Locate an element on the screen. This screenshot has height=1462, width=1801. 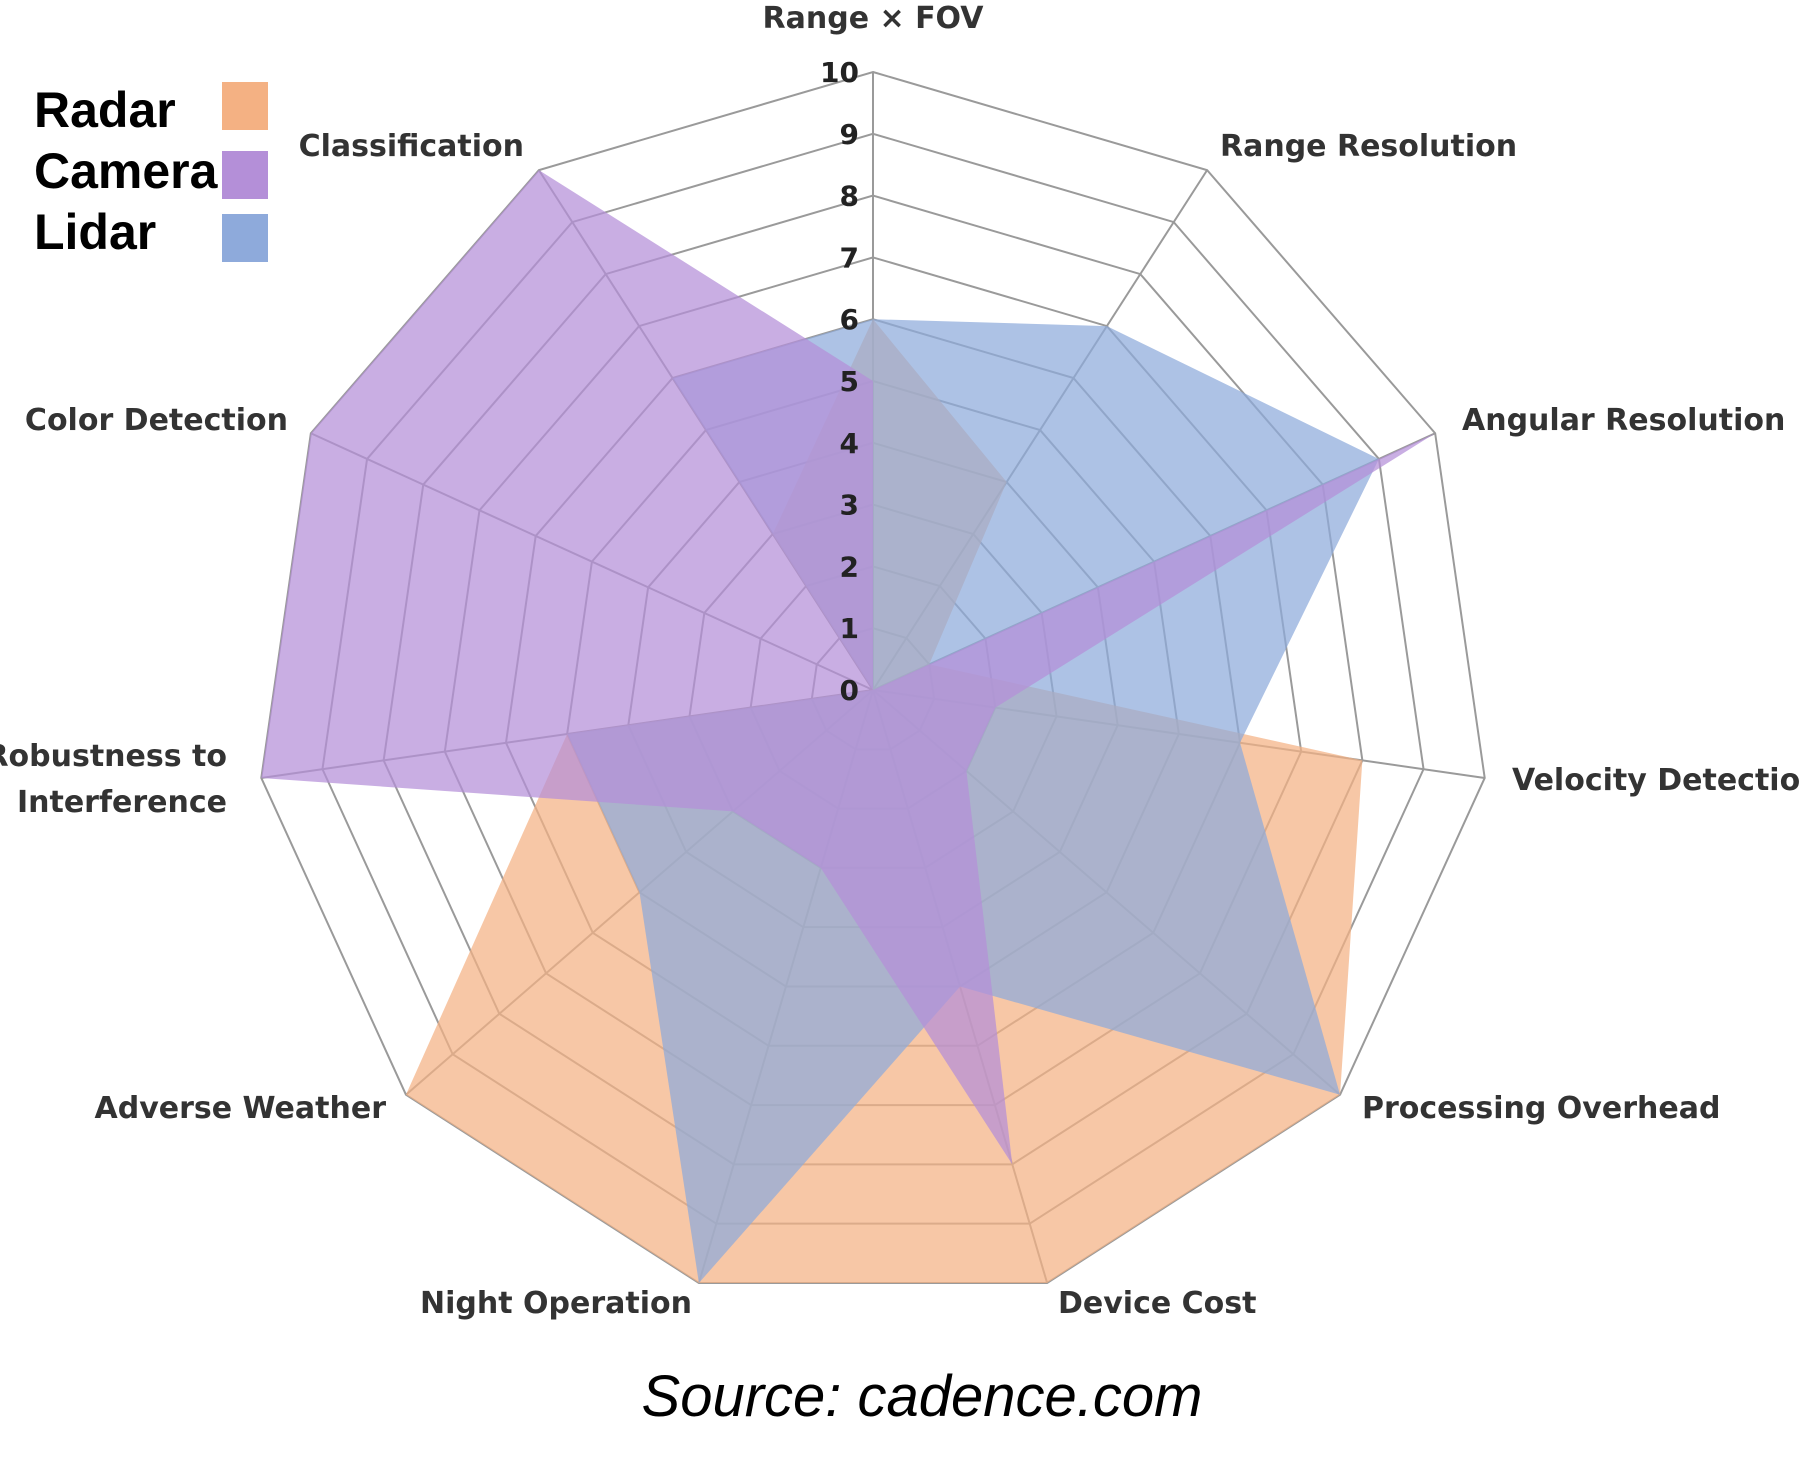
legend-swatch-radar is located at coordinates (245, 106).